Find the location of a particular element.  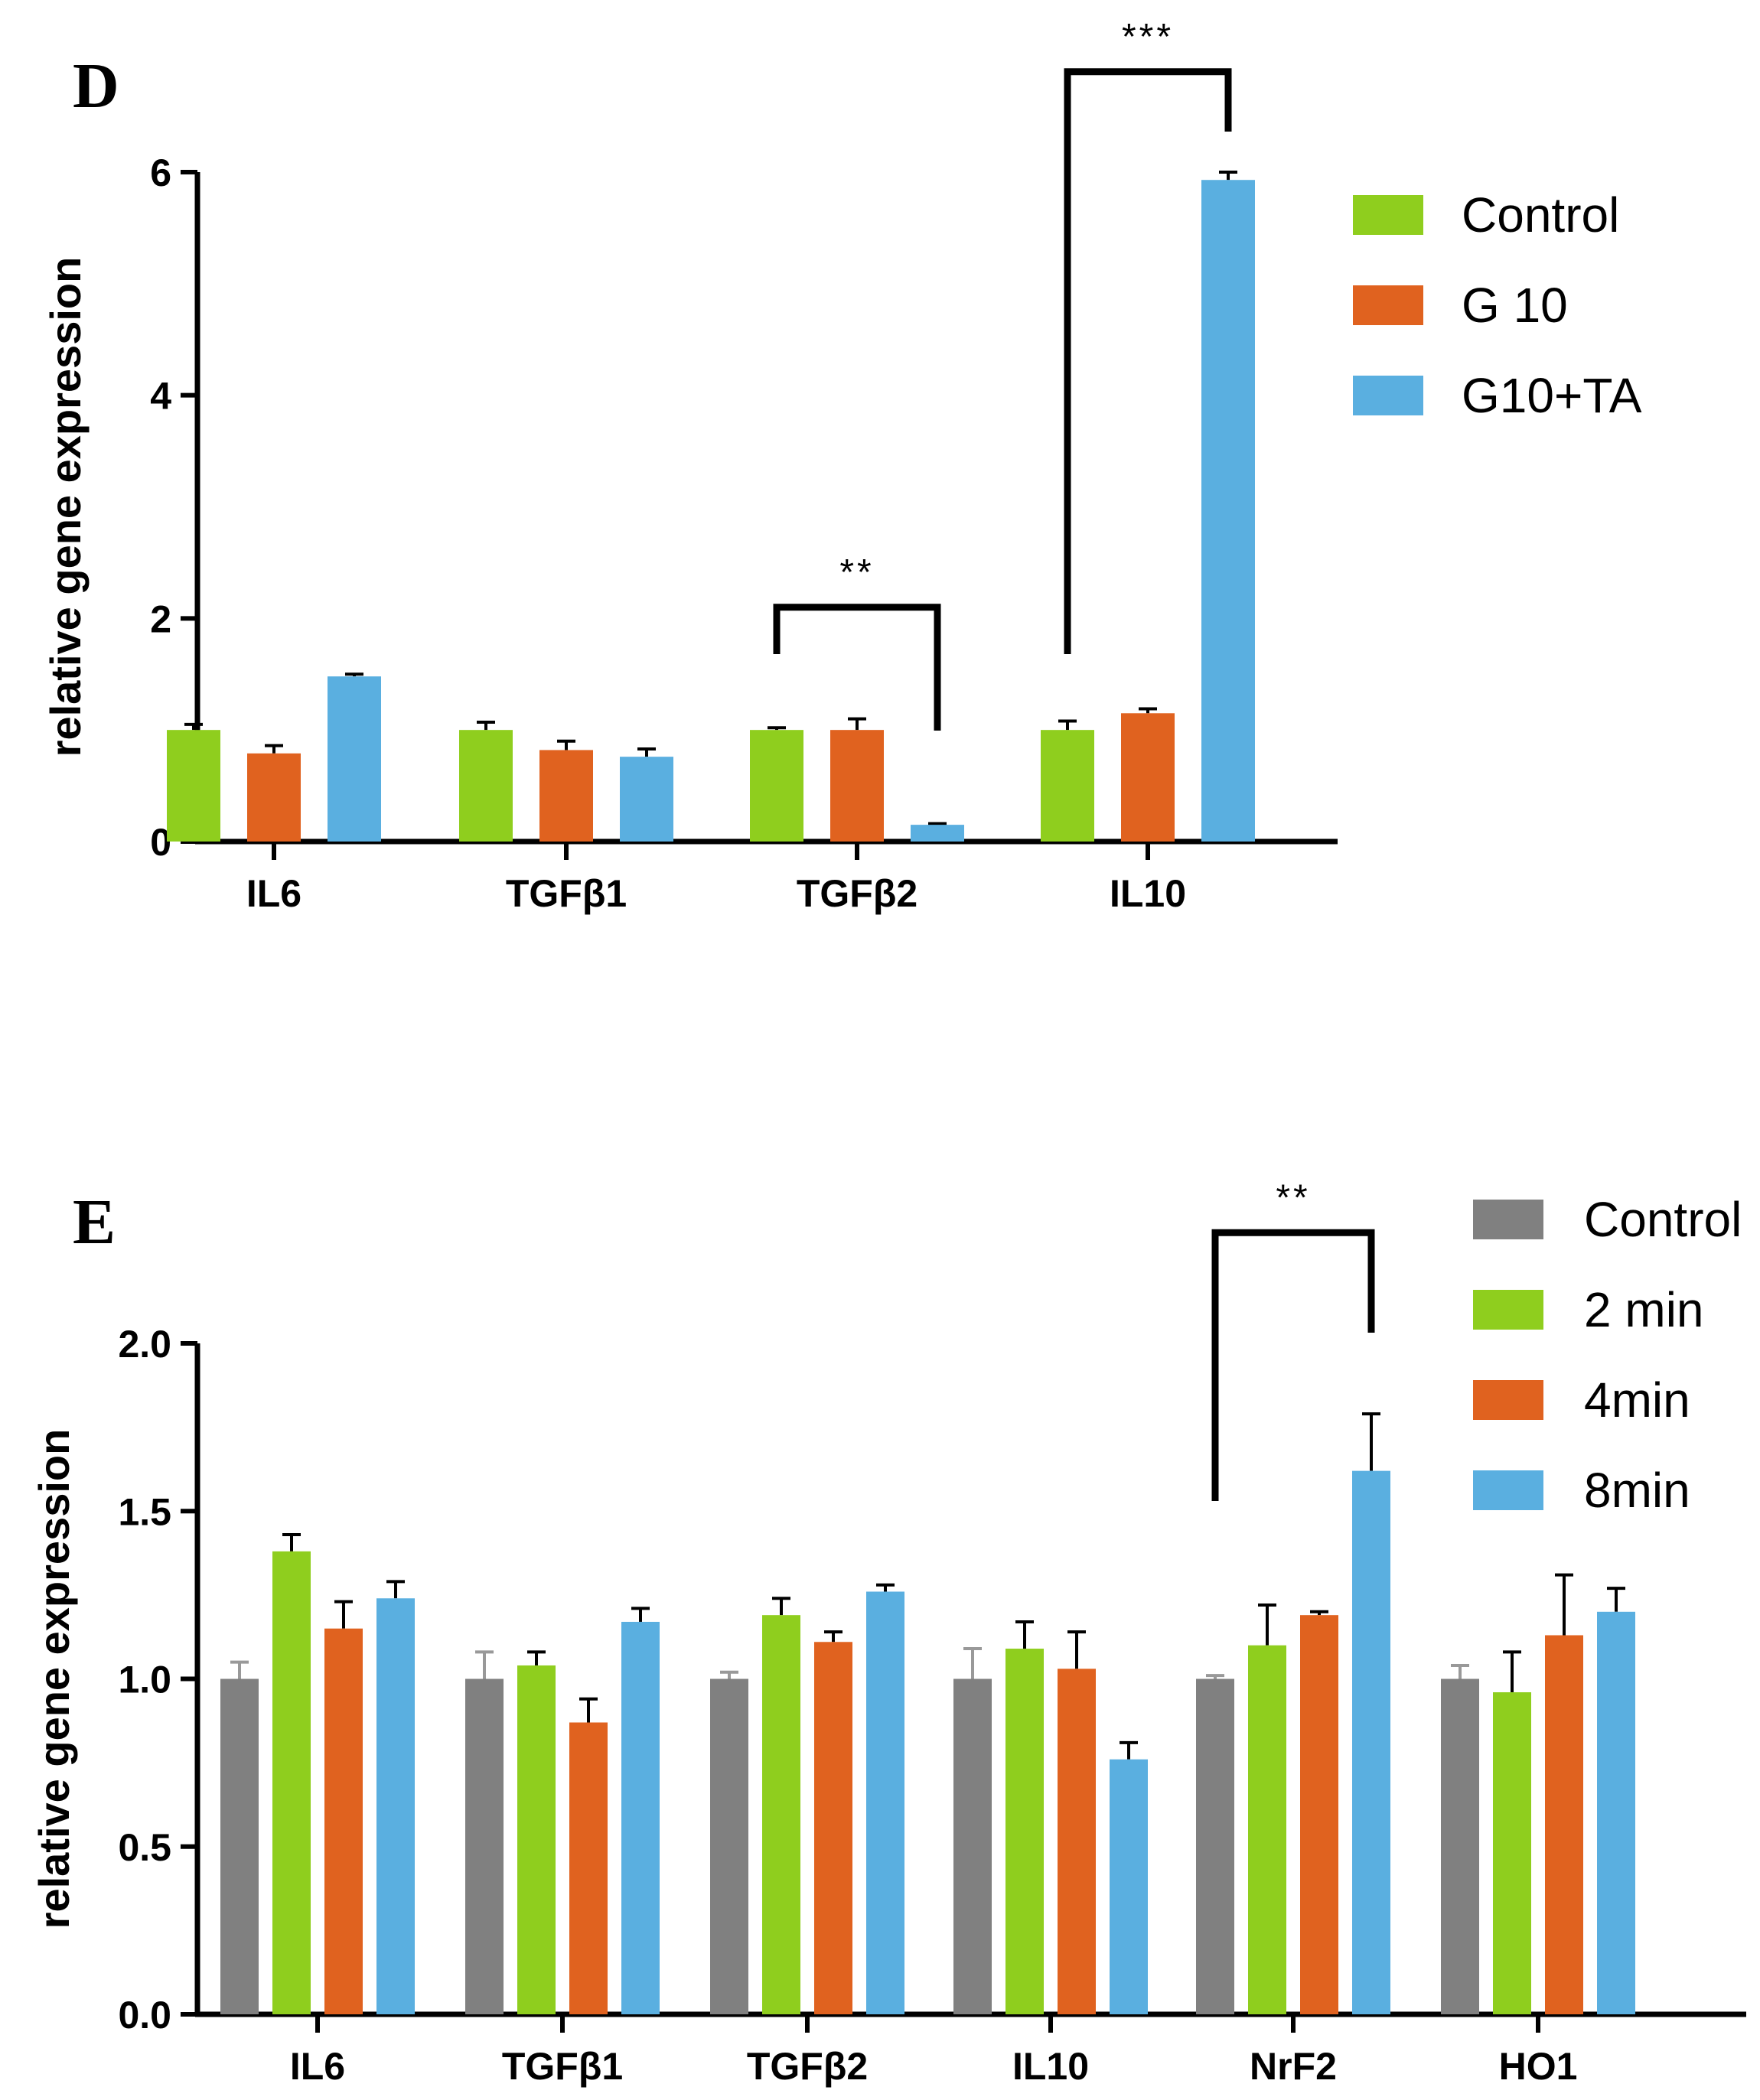

legend-label: G10+TA is located at coordinates (1552, 395).